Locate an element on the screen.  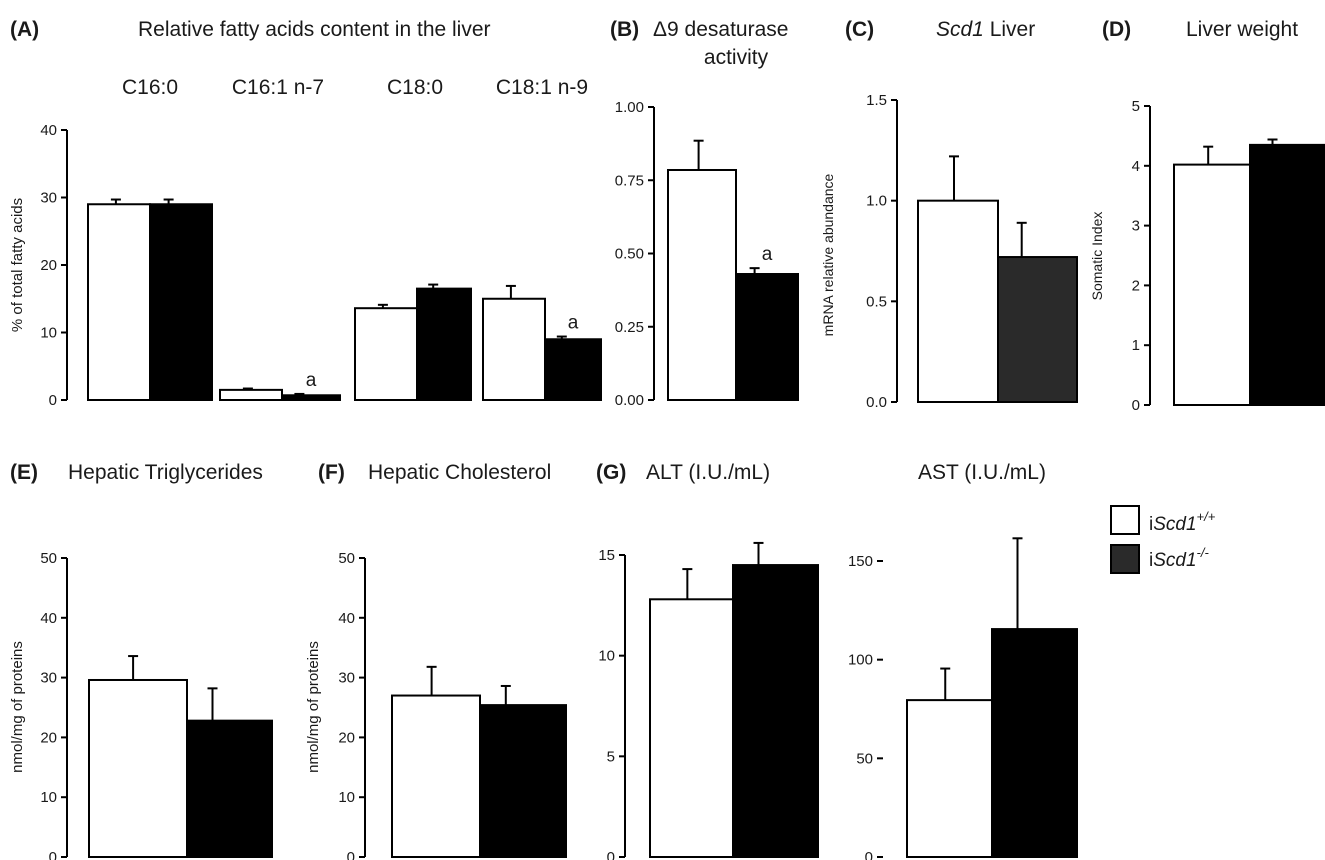
panel-g-alt-title: ALT (I.U./mL) is located at coordinates (708, 472).